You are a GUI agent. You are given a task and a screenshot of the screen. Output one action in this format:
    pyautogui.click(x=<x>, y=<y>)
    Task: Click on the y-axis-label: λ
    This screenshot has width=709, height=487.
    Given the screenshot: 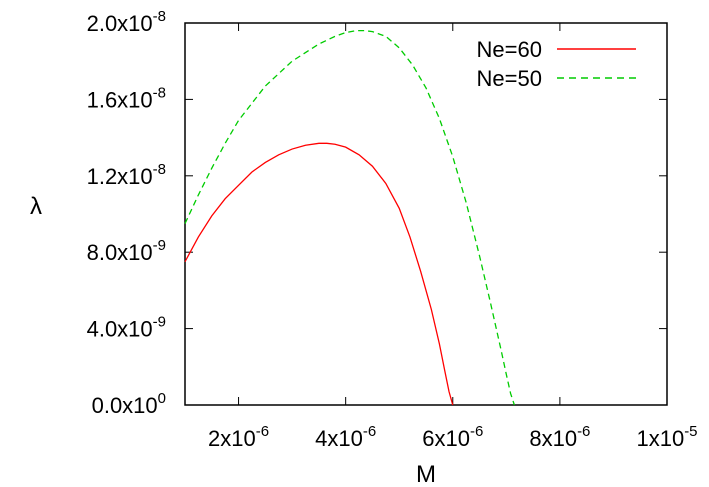 What is the action you would take?
    pyautogui.click(x=36, y=206)
    